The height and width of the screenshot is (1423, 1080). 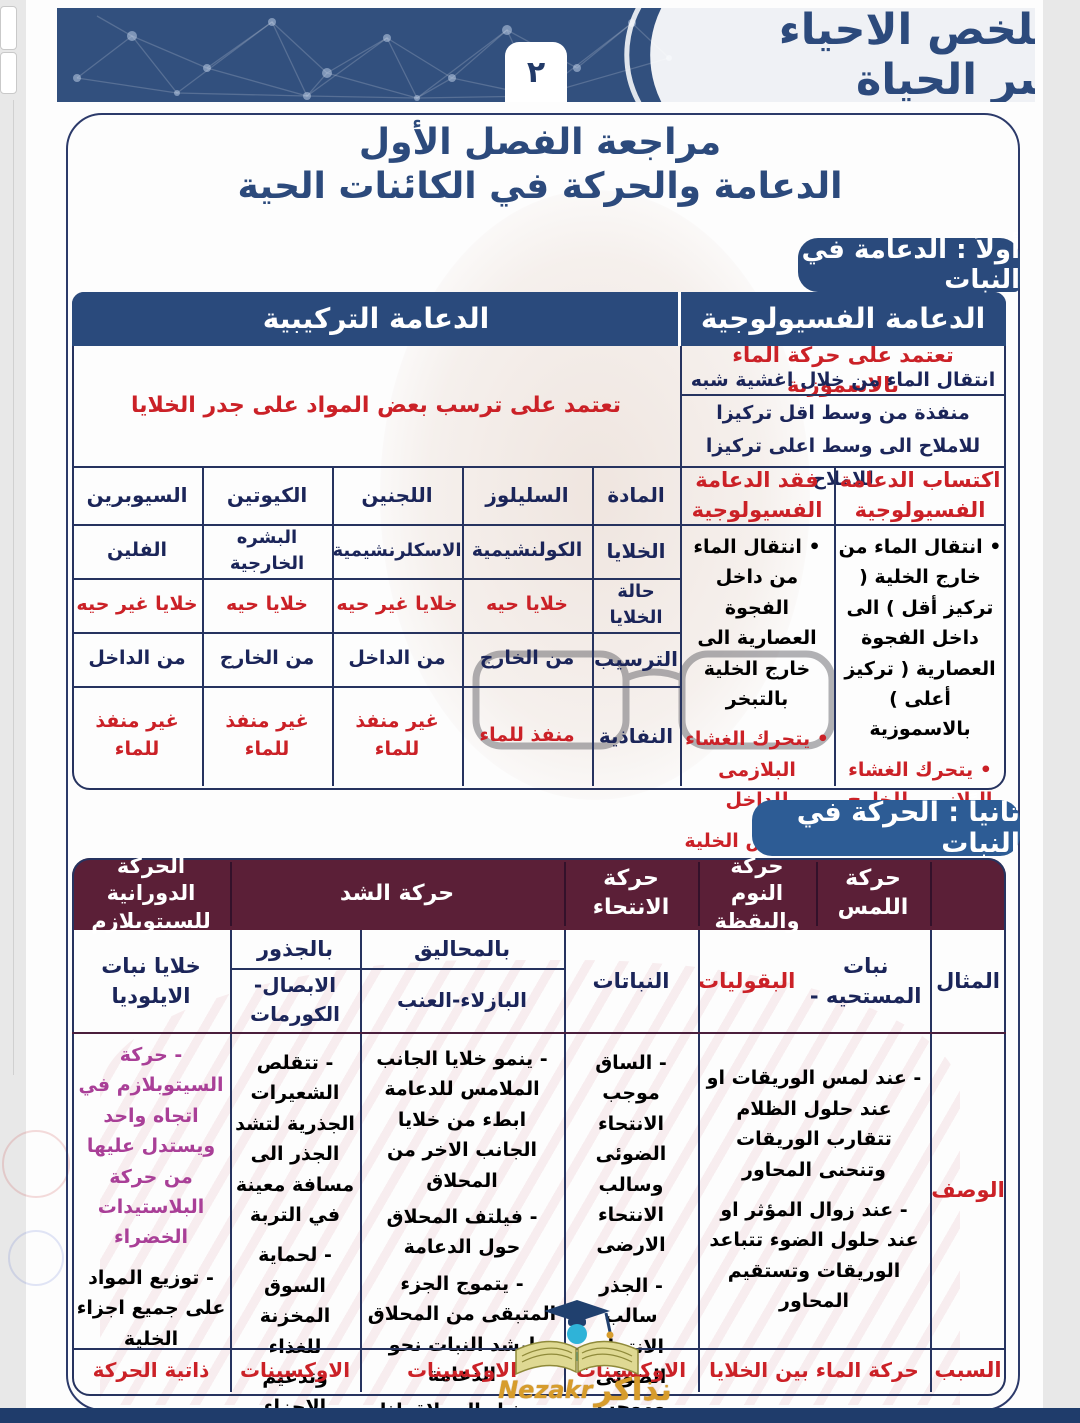 I want to click on col-header-cyclosis: الحركة الدورانية للسيتوبلازم, so click(x=151, y=893).